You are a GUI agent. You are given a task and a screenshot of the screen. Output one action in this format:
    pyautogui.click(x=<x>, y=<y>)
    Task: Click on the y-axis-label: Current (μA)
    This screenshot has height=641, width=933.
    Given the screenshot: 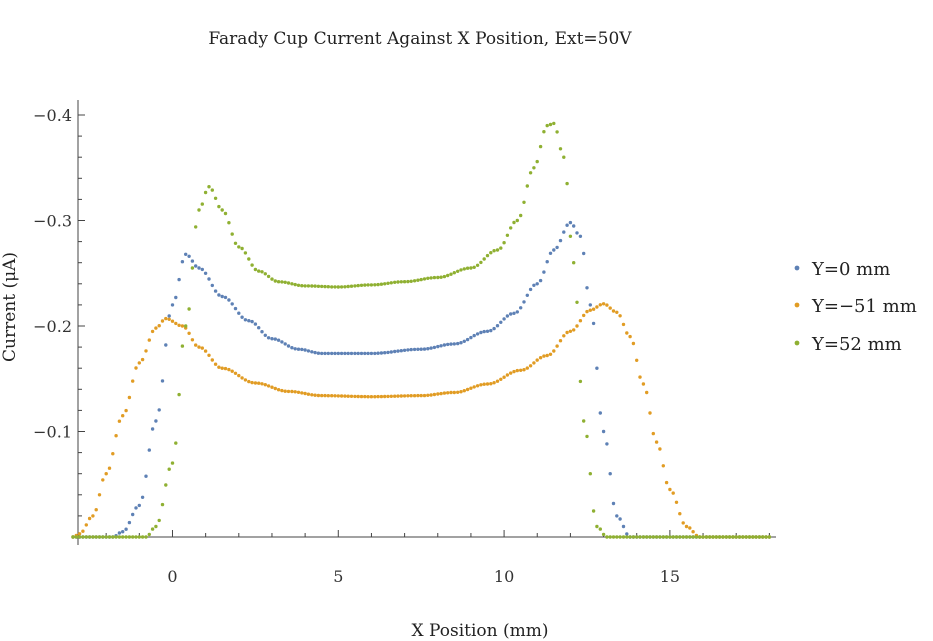 What is the action you would take?
    pyautogui.click(x=10, y=307)
    